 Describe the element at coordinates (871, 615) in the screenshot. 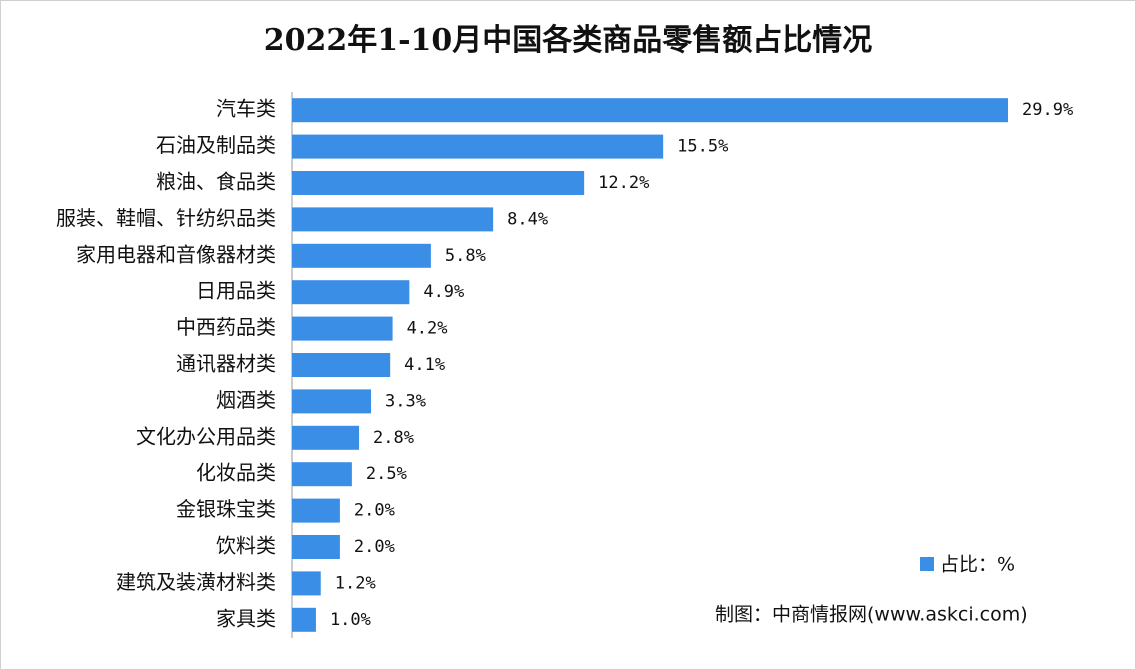

I see `source-note: 制图：中商情报网(www.askci.com)` at that location.